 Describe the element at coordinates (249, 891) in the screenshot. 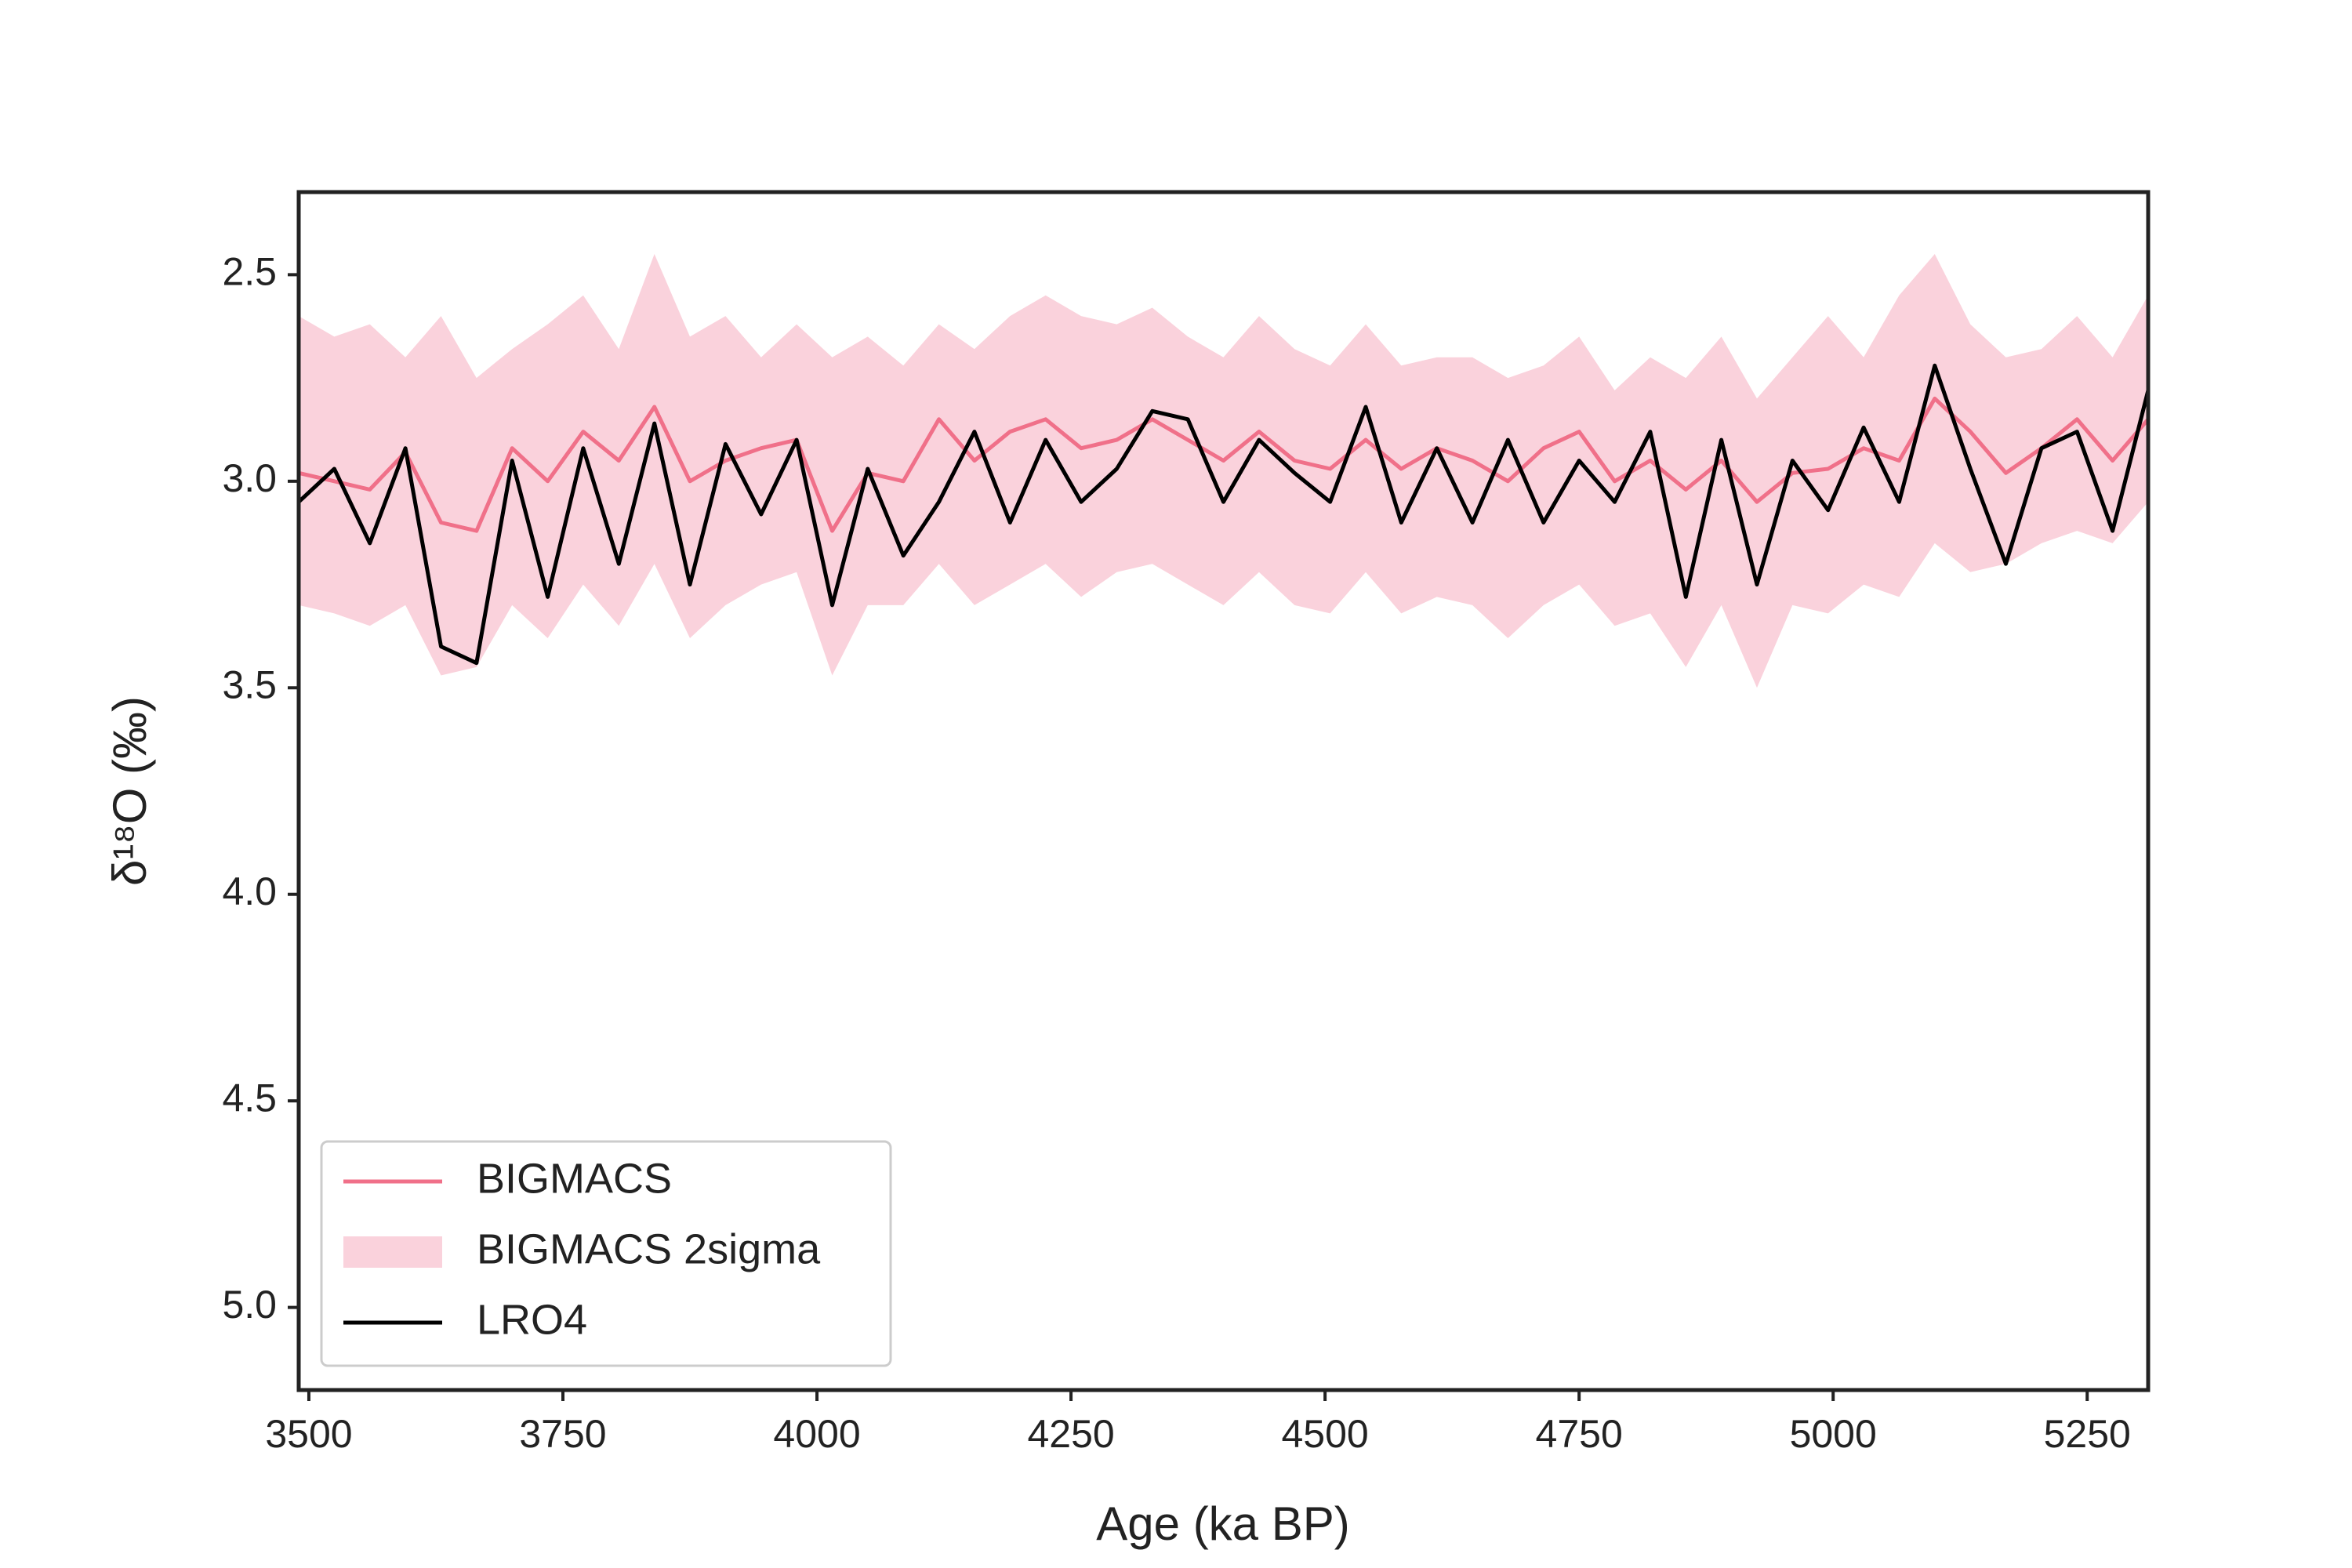

I see `y-tick-label: 4.0` at that location.